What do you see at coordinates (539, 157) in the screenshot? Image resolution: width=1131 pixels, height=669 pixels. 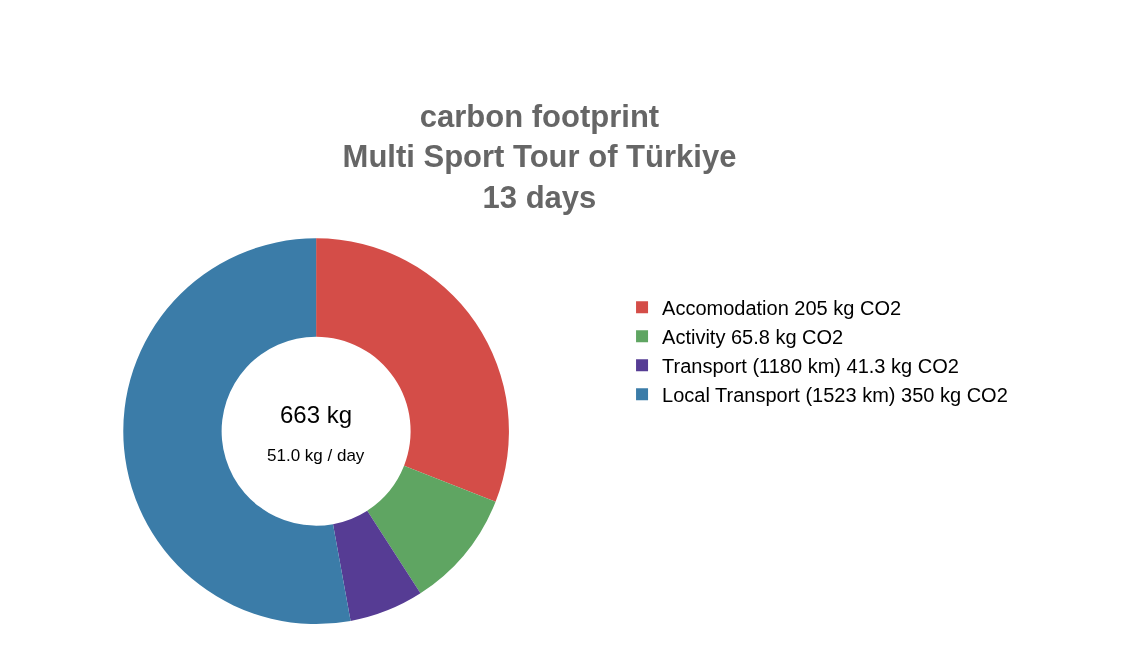 I see `chart-title: carbon footprint Multi Sport Tour of Türkiye 13 days` at bounding box center [539, 157].